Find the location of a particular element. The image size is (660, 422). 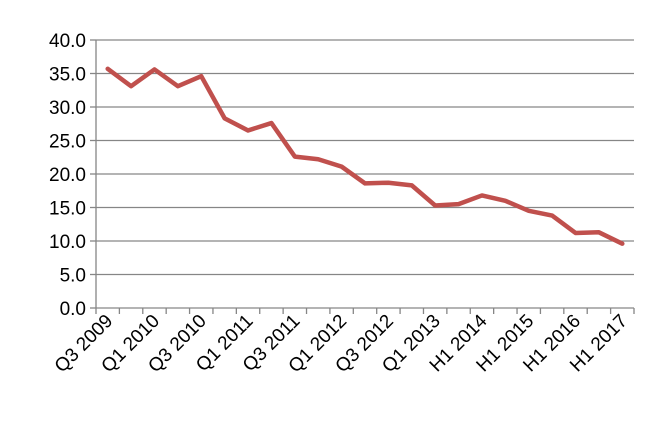

y-axis: 0.0 5.0 10.0 15.0 20.0 25.0 30.0 35.0 40.0 is located at coordinates (73, 175).